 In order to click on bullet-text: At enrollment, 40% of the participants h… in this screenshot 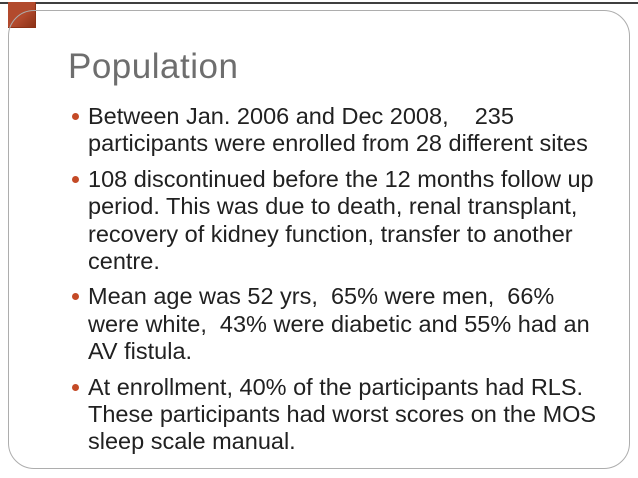, I will do `click(342, 414)`.